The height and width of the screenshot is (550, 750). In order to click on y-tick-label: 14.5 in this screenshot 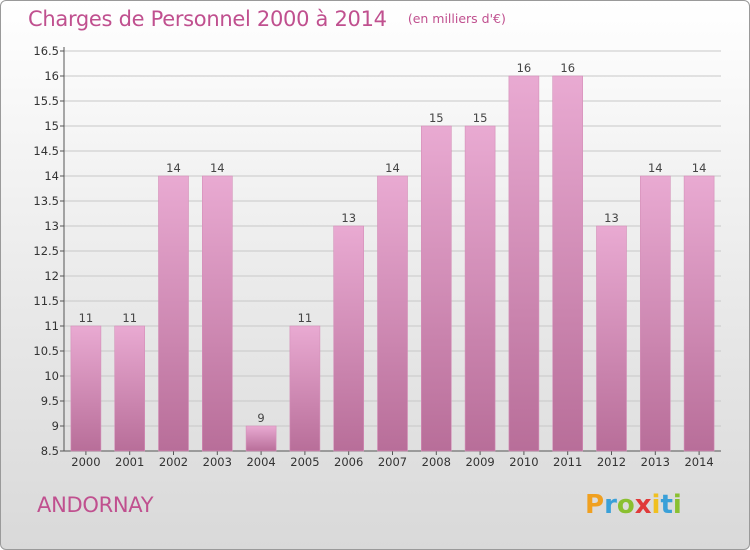, I will do `click(46, 151)`.